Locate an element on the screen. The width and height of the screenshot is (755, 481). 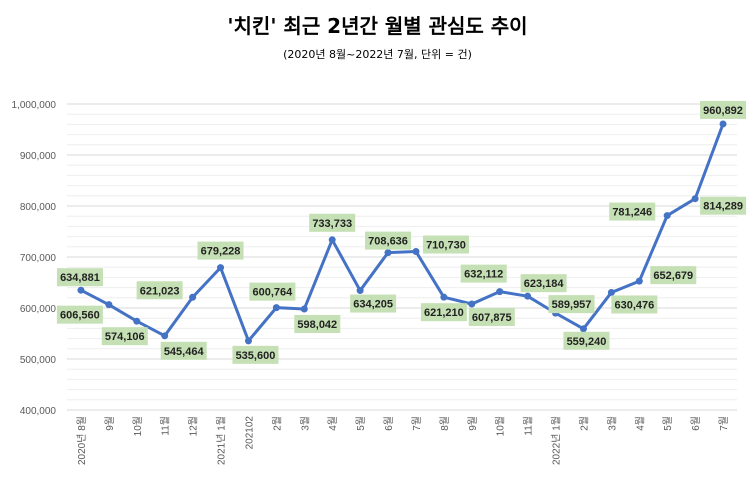
data-label: 632,112 is located at coordinates (483, 275).